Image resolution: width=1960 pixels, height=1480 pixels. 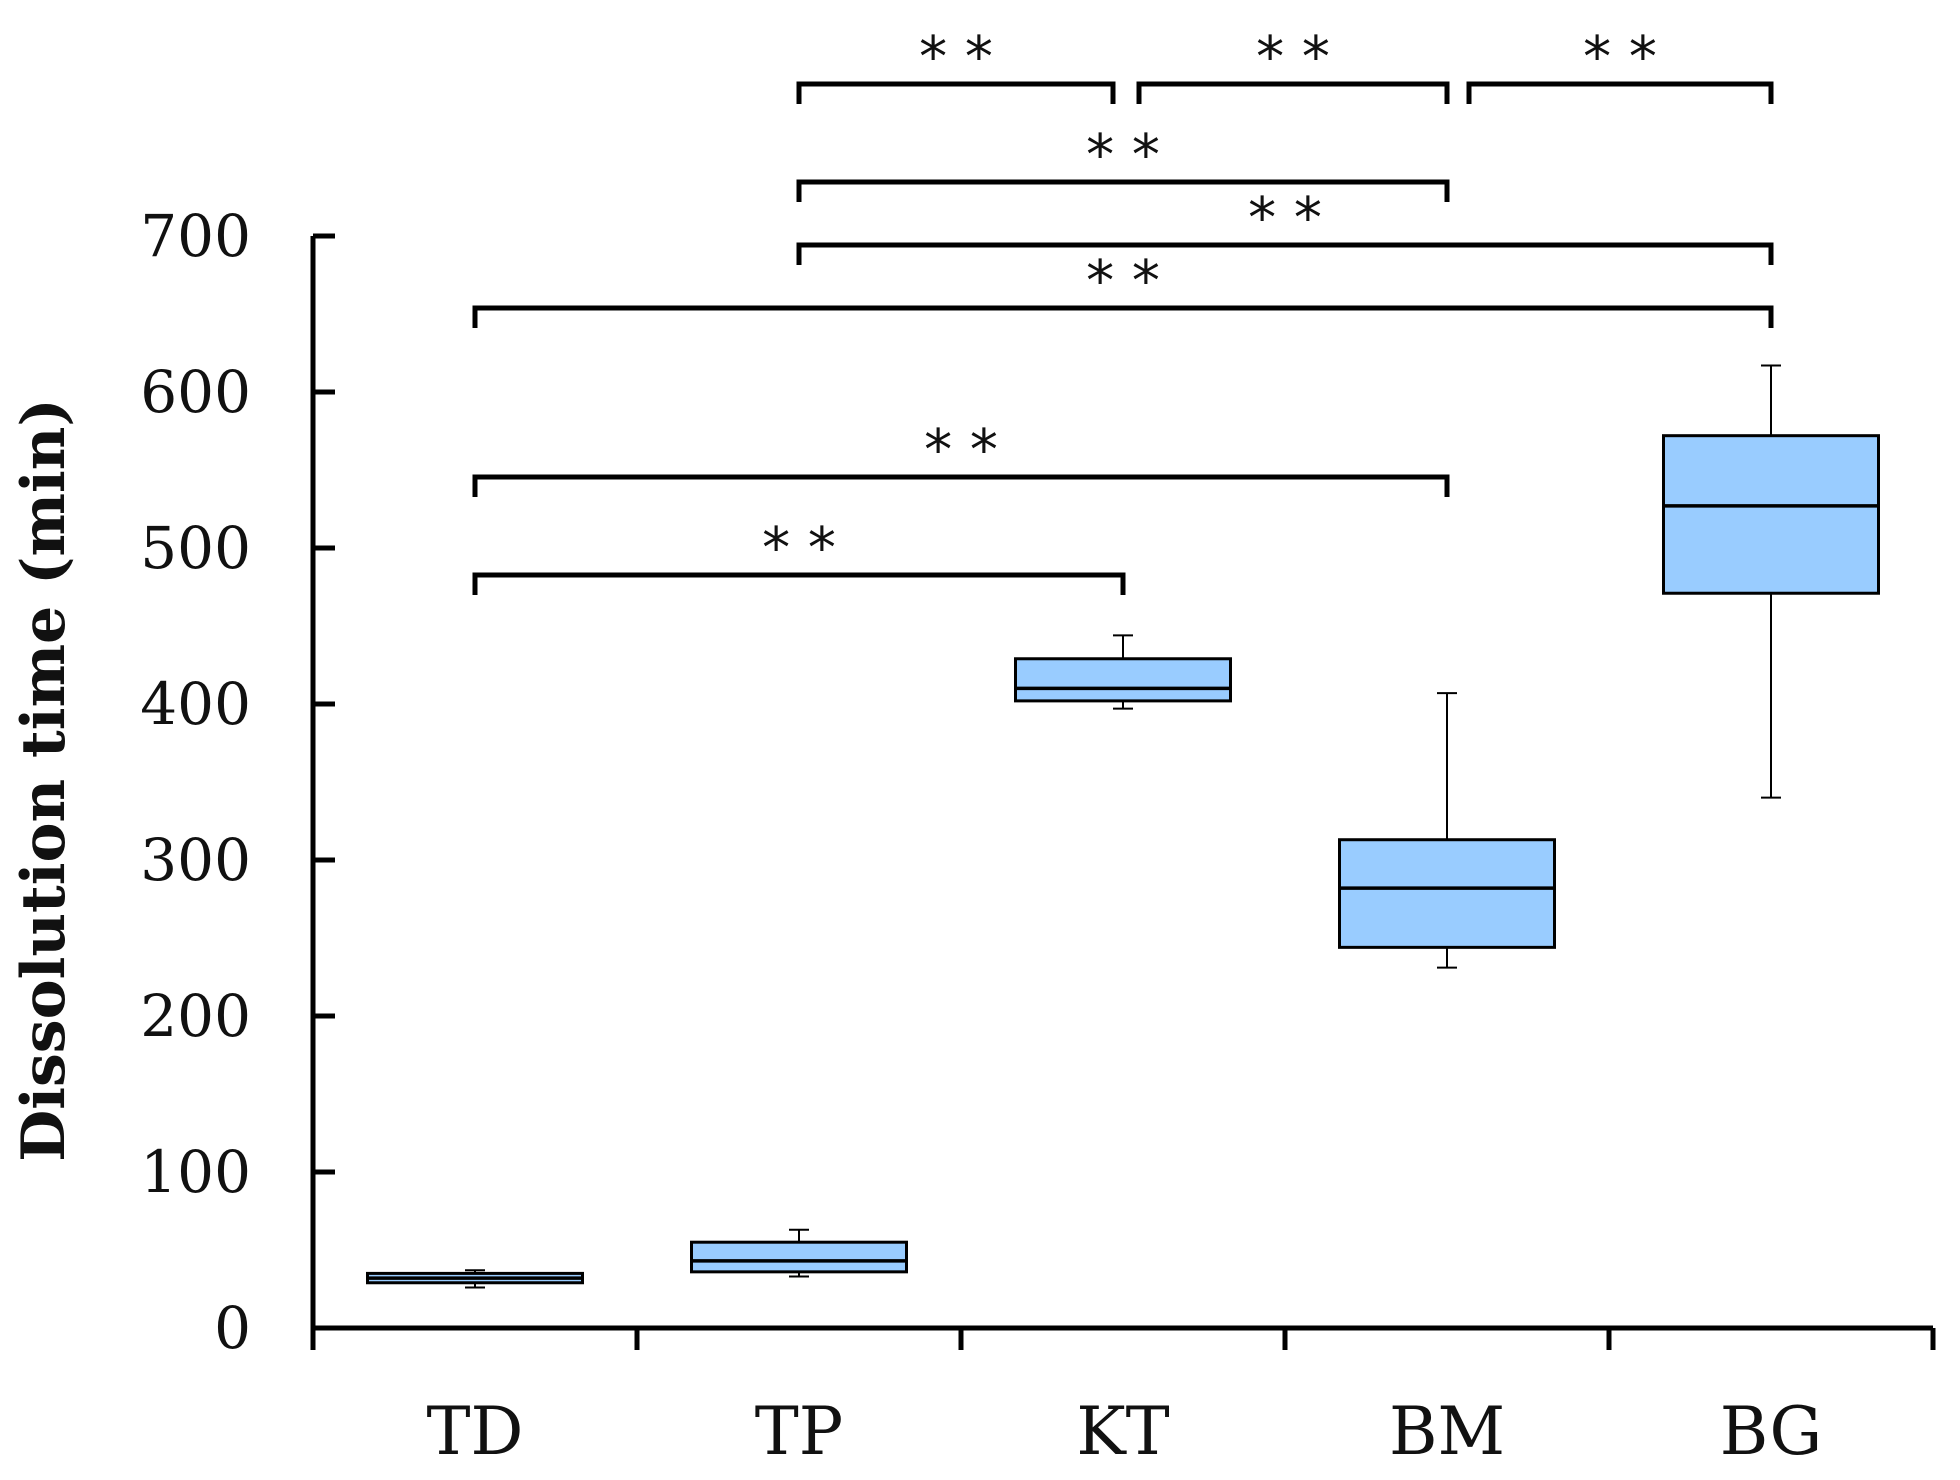 What do you see at coordinates (799, 1431) in the screenshot?
I see `x-category-label: TP` at bounding box center [799, 1431].